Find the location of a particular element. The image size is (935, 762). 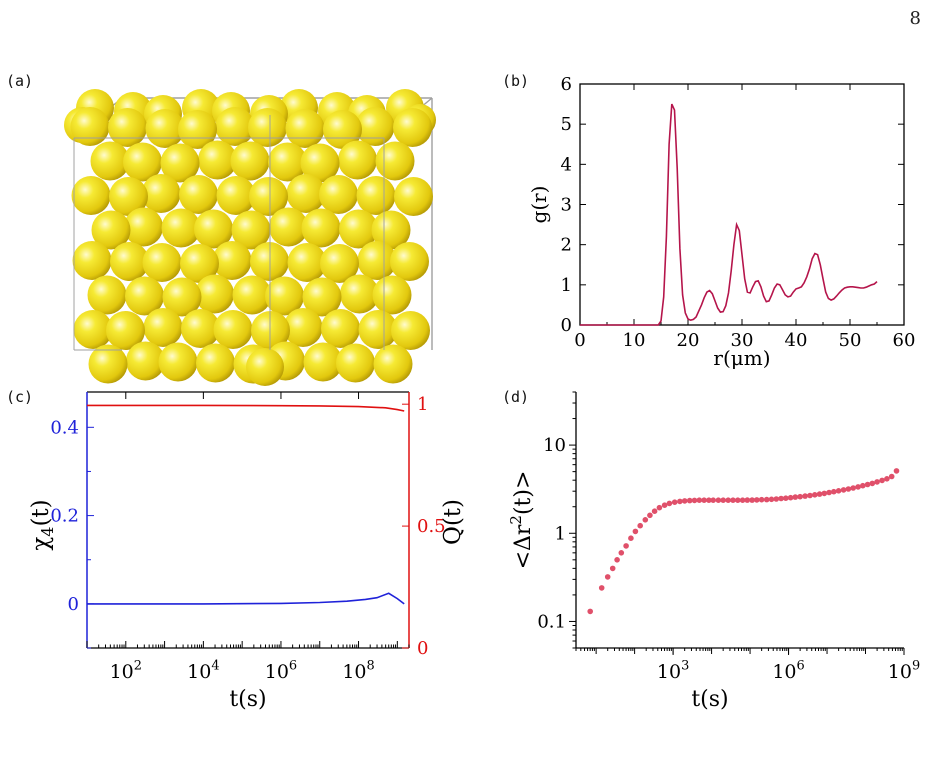

x-axis-label: r(μm) is located at coordinates (741, 358).